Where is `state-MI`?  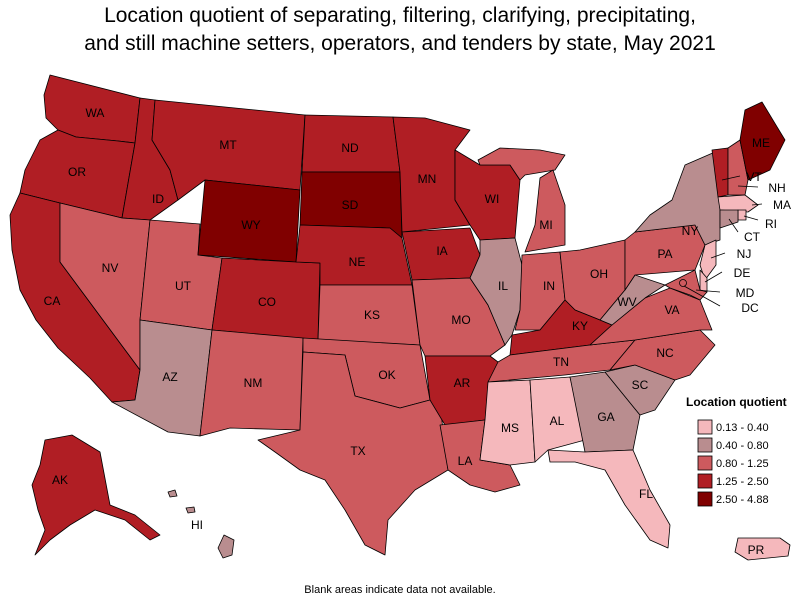 state-MI is located at coordinates (521, 200).